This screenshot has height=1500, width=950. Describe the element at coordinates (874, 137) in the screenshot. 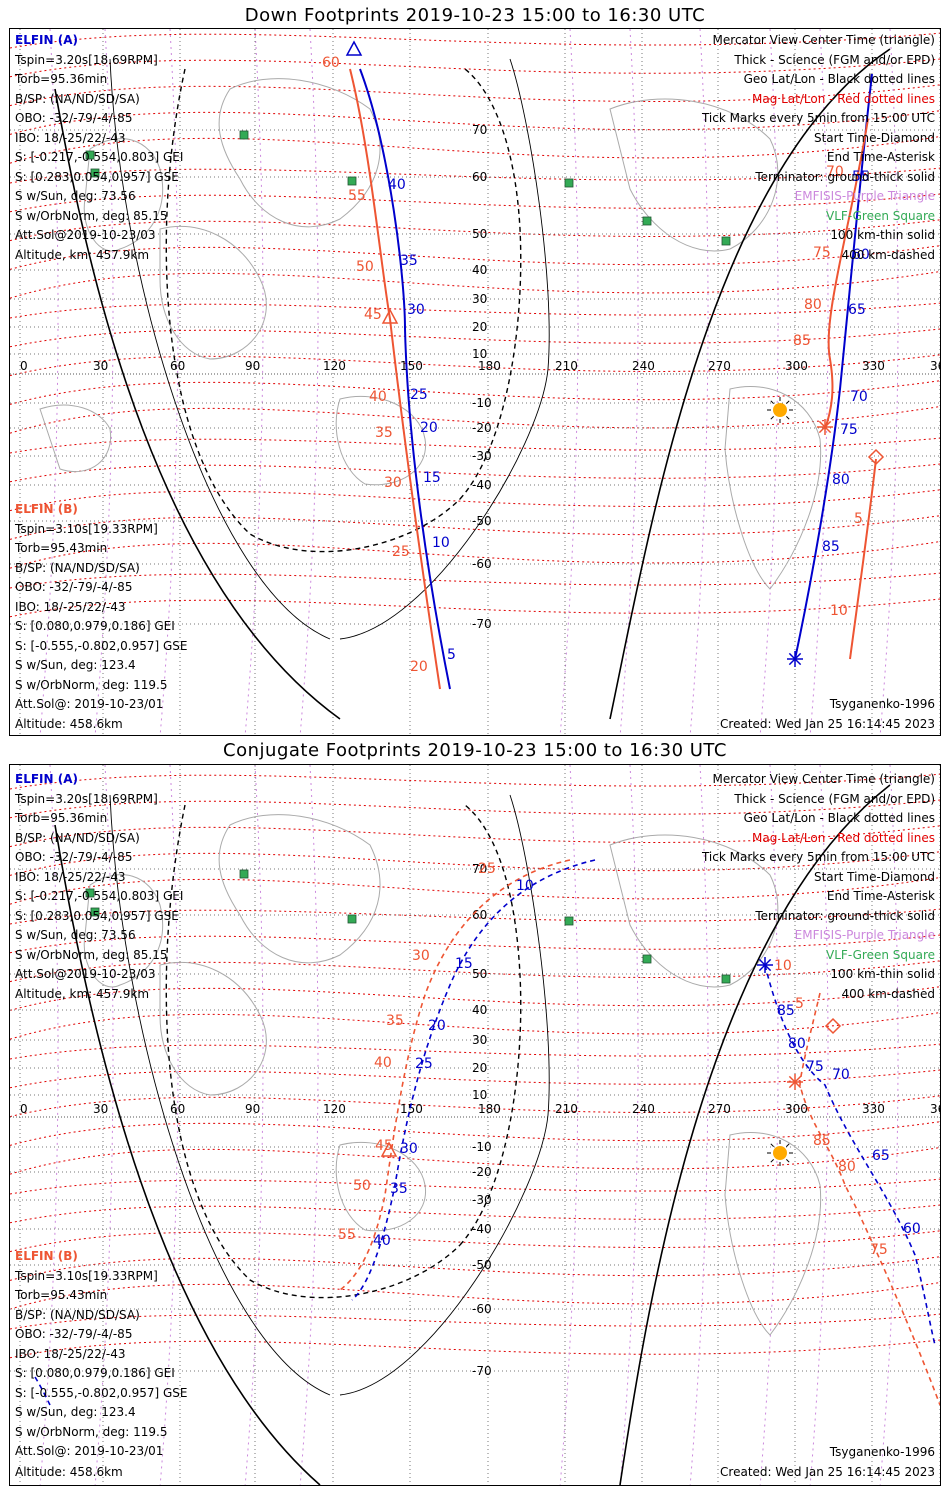

I see `legend-item: Start Time-Diamond` at that location.